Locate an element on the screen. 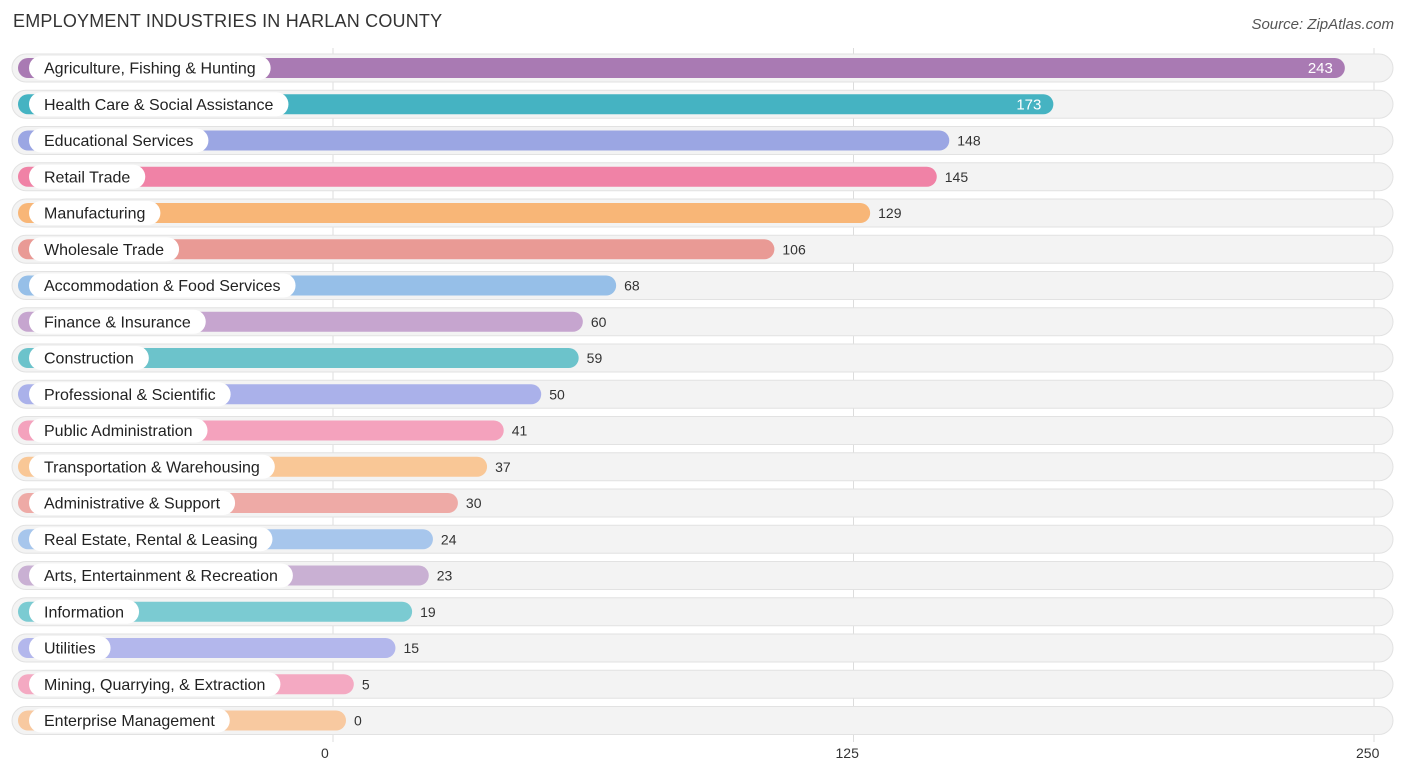  bar-value-label: 145 is located at coordinates (957, 177).